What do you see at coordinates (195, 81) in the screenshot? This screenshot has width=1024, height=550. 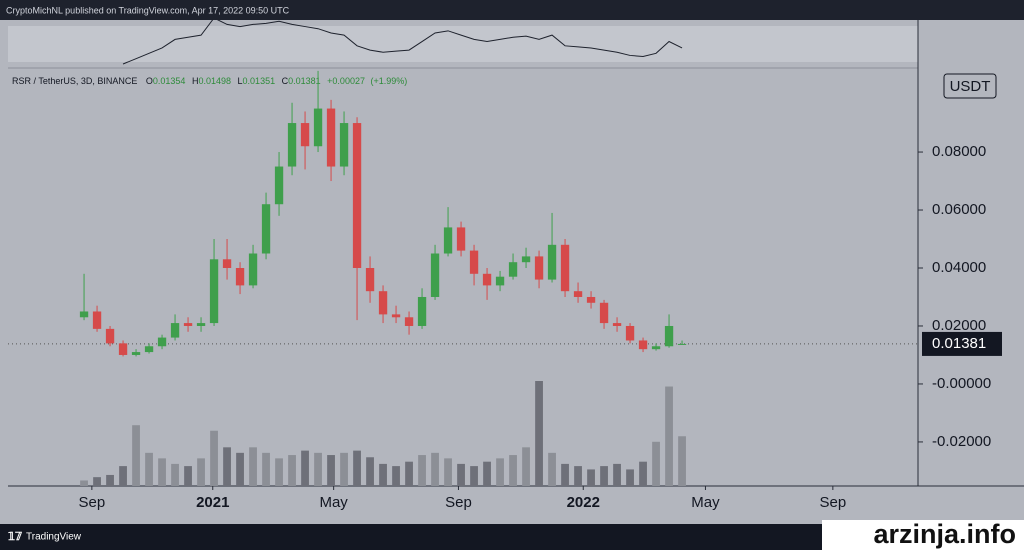 I see `legend-key: H` at bounding box center [195, 81].